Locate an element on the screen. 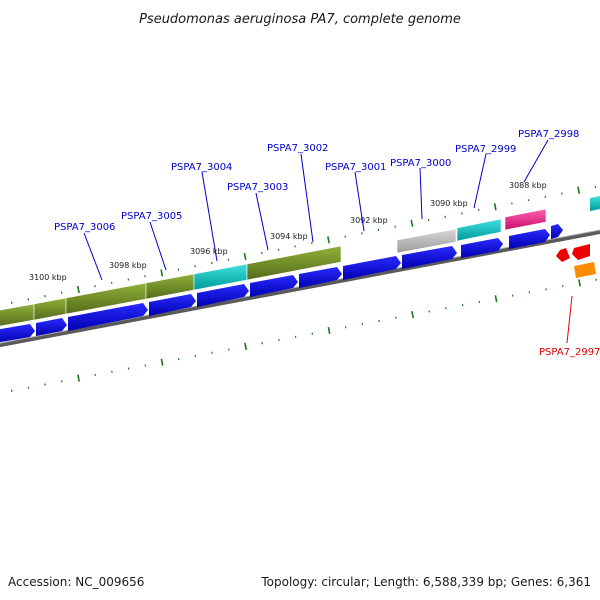 The width and height of the screenshot is (600, 600). tick-label: 3090 kbp is located at coordinates (449, 203).